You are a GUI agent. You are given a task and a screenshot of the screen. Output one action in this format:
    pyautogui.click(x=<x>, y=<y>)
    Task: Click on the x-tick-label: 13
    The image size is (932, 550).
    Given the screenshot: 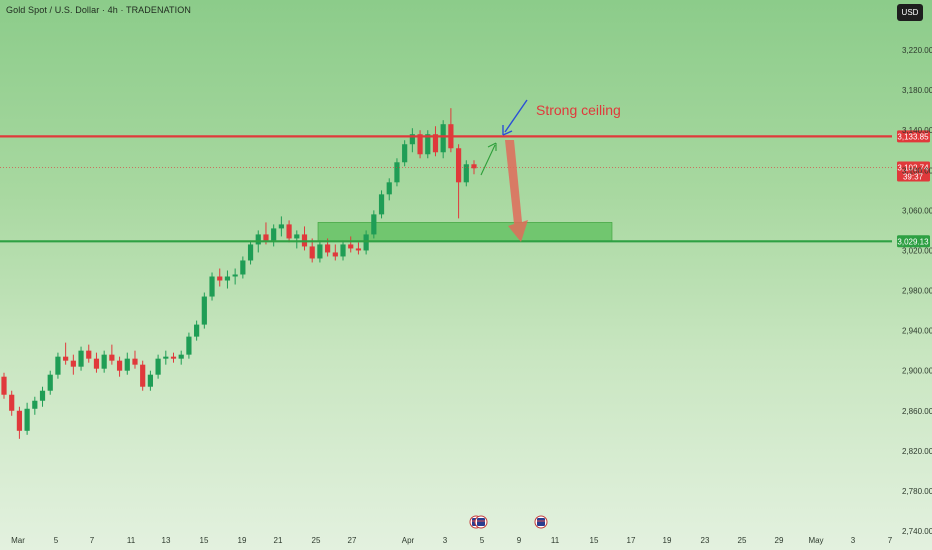 What is the action you would take?
    pyautogui.click(x=166, y=540)
    